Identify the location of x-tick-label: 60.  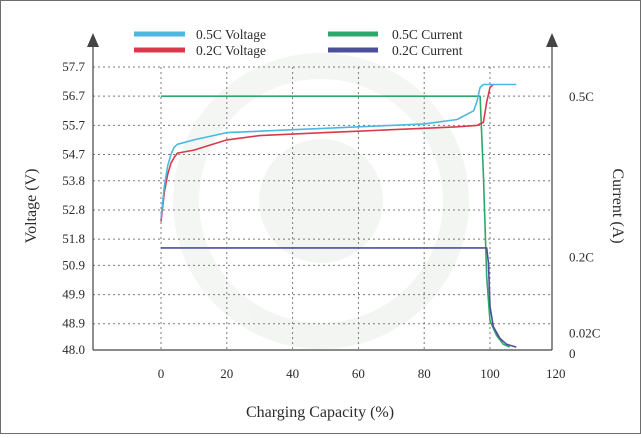
(358, 373).